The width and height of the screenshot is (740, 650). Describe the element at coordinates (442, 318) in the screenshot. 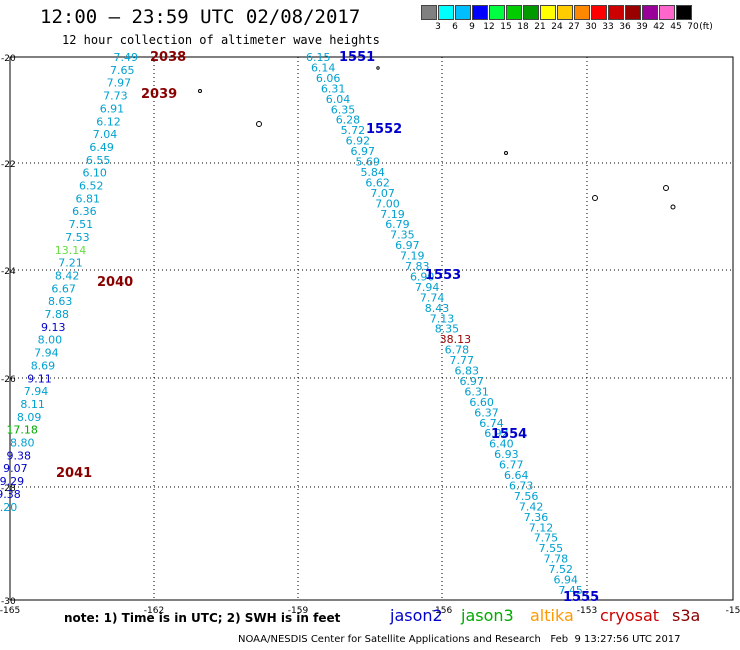

I see `swh-value-right: 7.13` at that location.